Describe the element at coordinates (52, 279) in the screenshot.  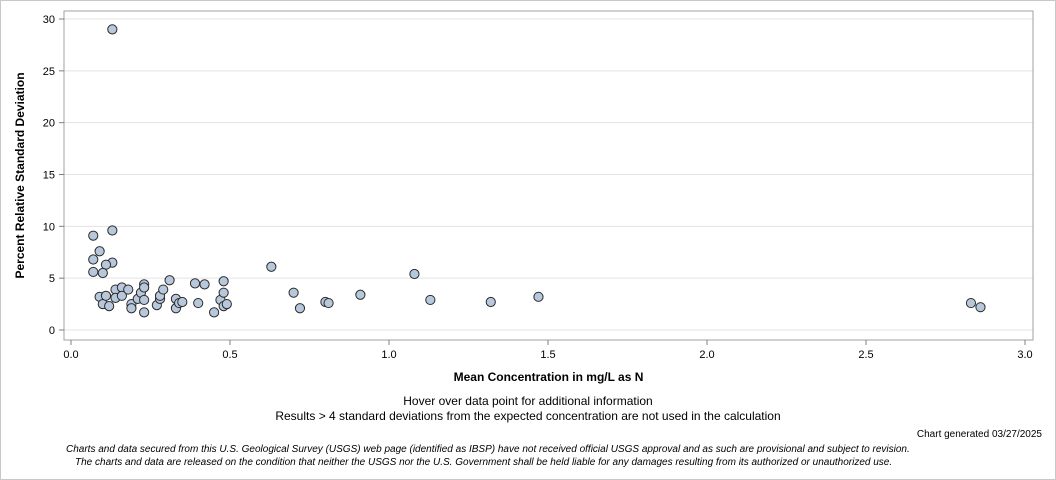
I see `y-tick-label: 5` at that location.